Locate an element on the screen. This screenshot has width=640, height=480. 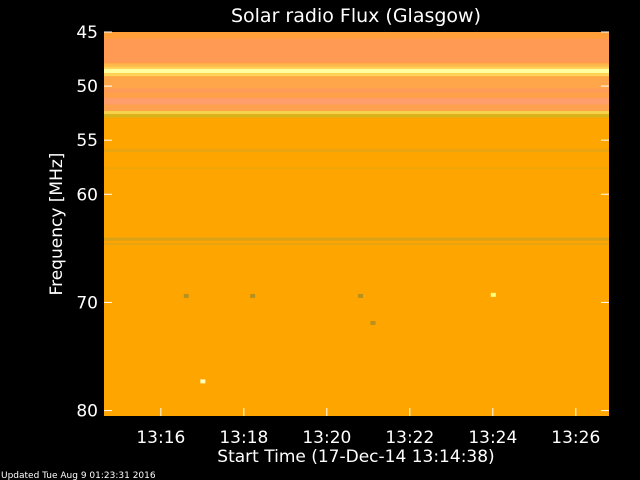
x-tick-label: 13:26 is located at coordinates (575, 438).